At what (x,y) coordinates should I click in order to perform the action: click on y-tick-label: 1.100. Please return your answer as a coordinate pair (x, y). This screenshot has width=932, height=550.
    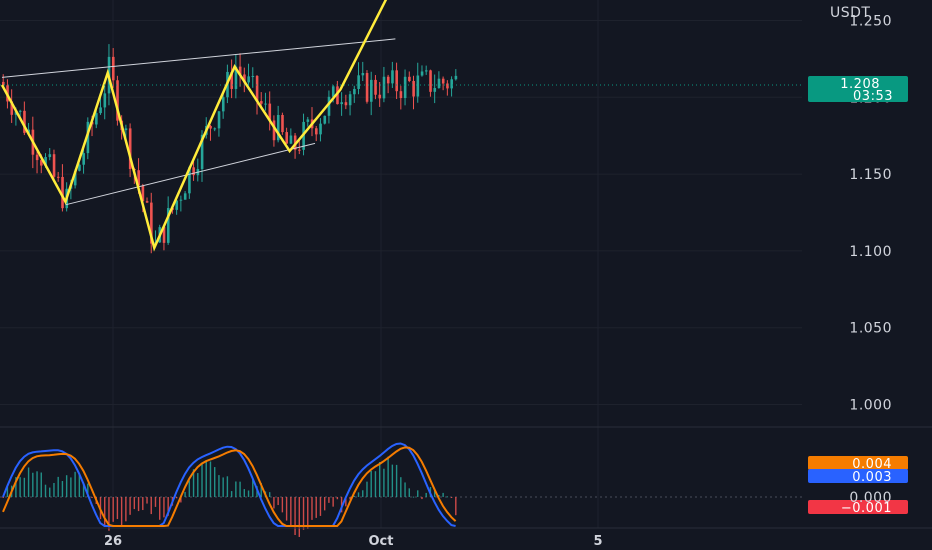
    Looking at the image, I should click on (870, 252).